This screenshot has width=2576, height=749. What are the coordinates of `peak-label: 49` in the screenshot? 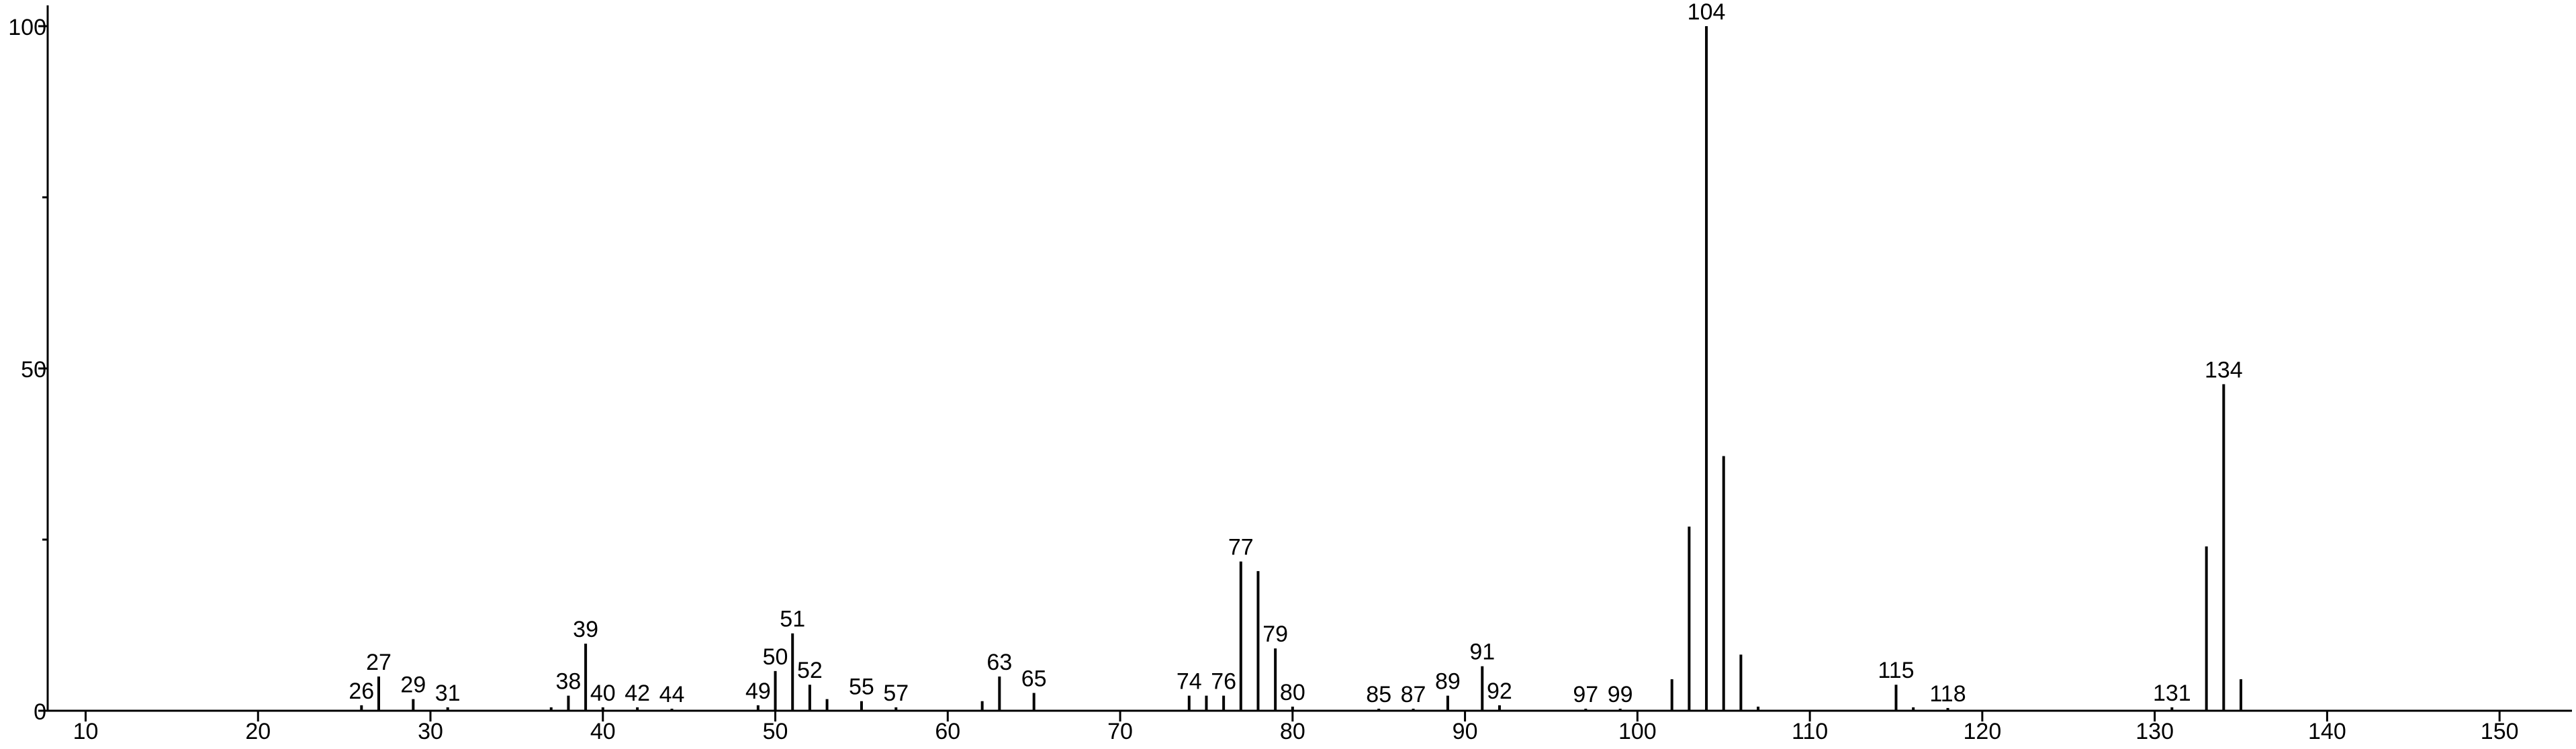 It's located at (758, 692).